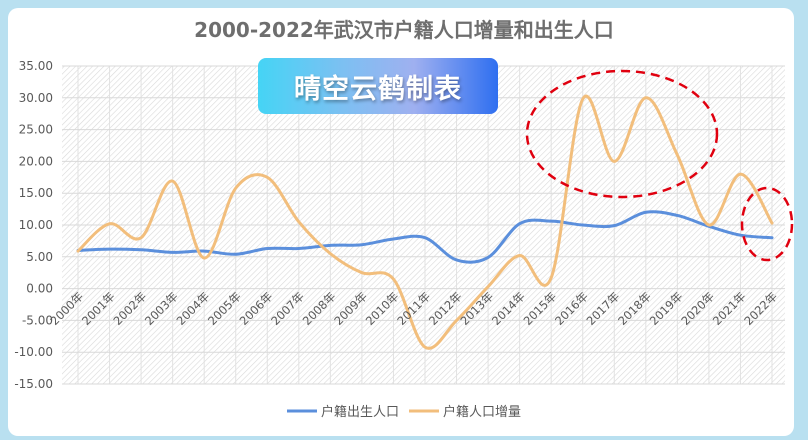 The width and height of the screenshot is (808, 440). What do you see at coordinates (39, 257) in the screenshot?
I see `y-tick-label: 5.00` at bounding box center [39, 257].